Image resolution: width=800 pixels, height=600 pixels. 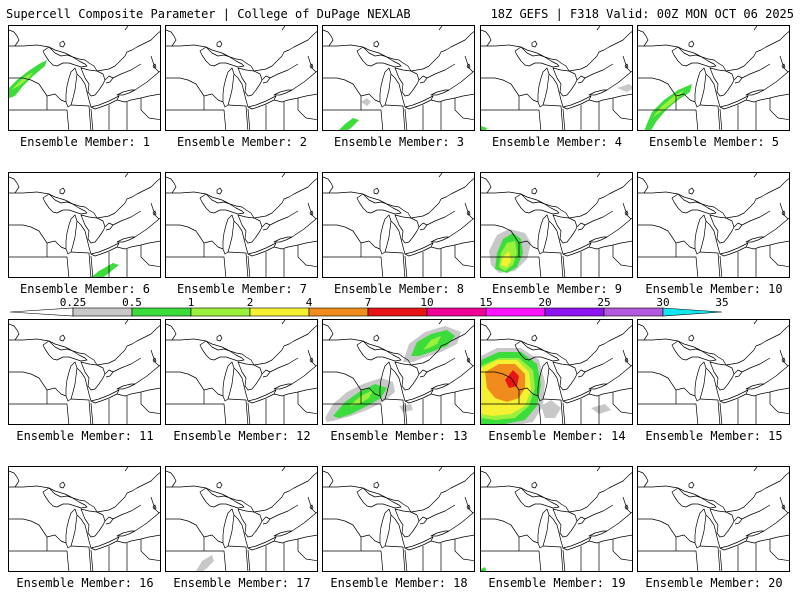 I want to click on colorbar-tick-label: 35, so click(x=721, y=302).